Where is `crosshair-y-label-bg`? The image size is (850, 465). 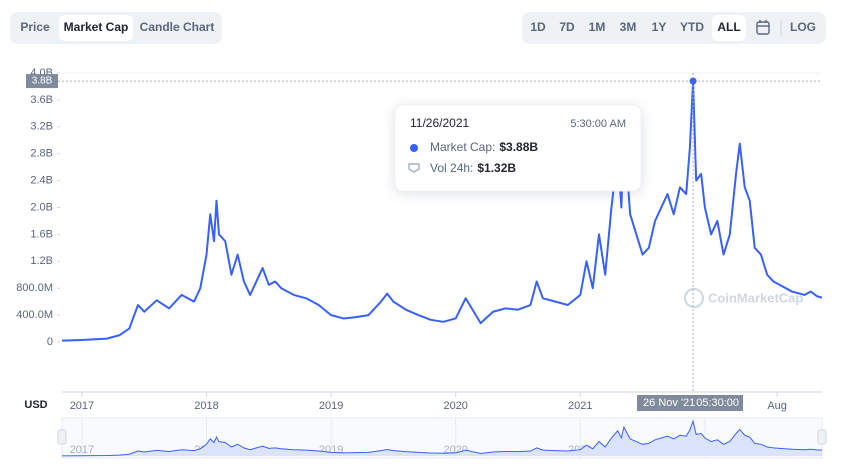 crosshair-y-label-bg is located at coordinates (42, 81).